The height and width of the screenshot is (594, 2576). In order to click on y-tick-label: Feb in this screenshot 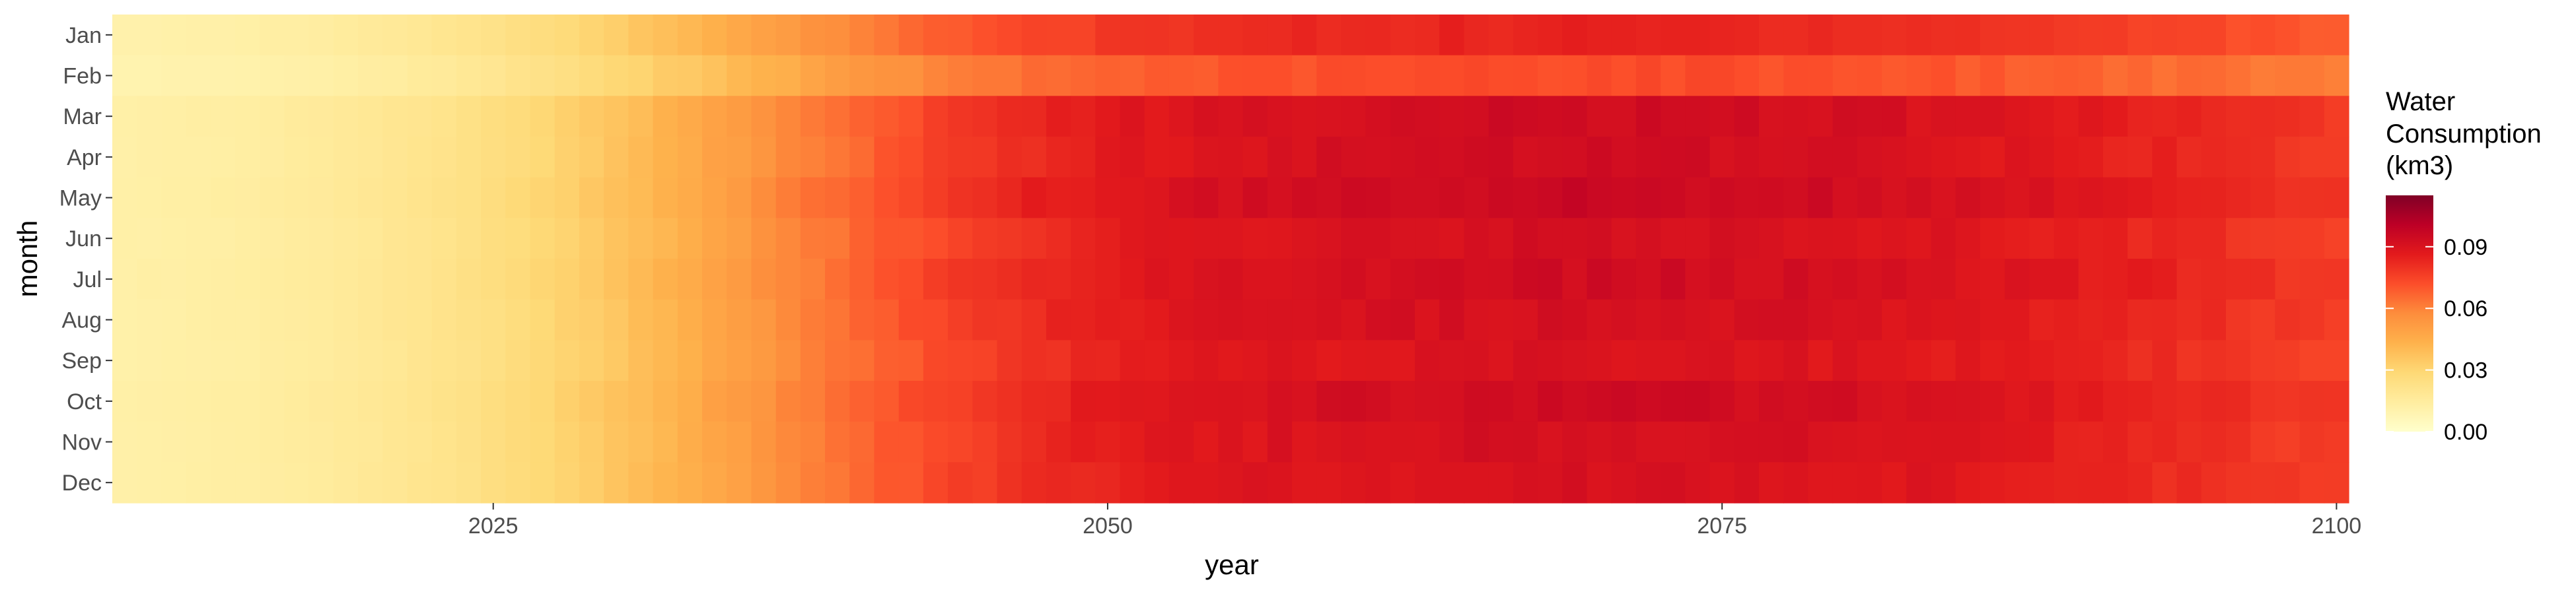, I will do `click(82, 76)`.